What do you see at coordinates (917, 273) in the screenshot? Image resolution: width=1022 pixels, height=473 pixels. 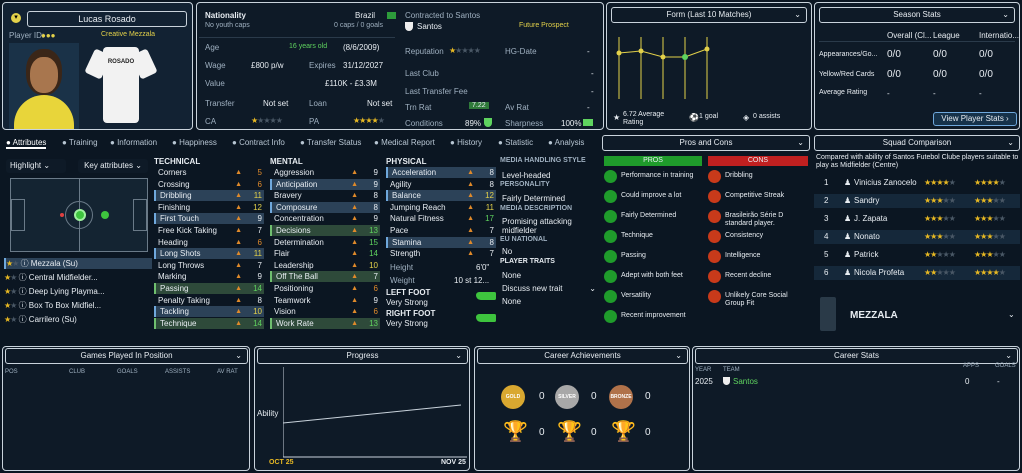 I see `squad-row: 6 ♟ Nicola Profeta ★★★★★ ★★★★★` at bounding box center [917, 273].